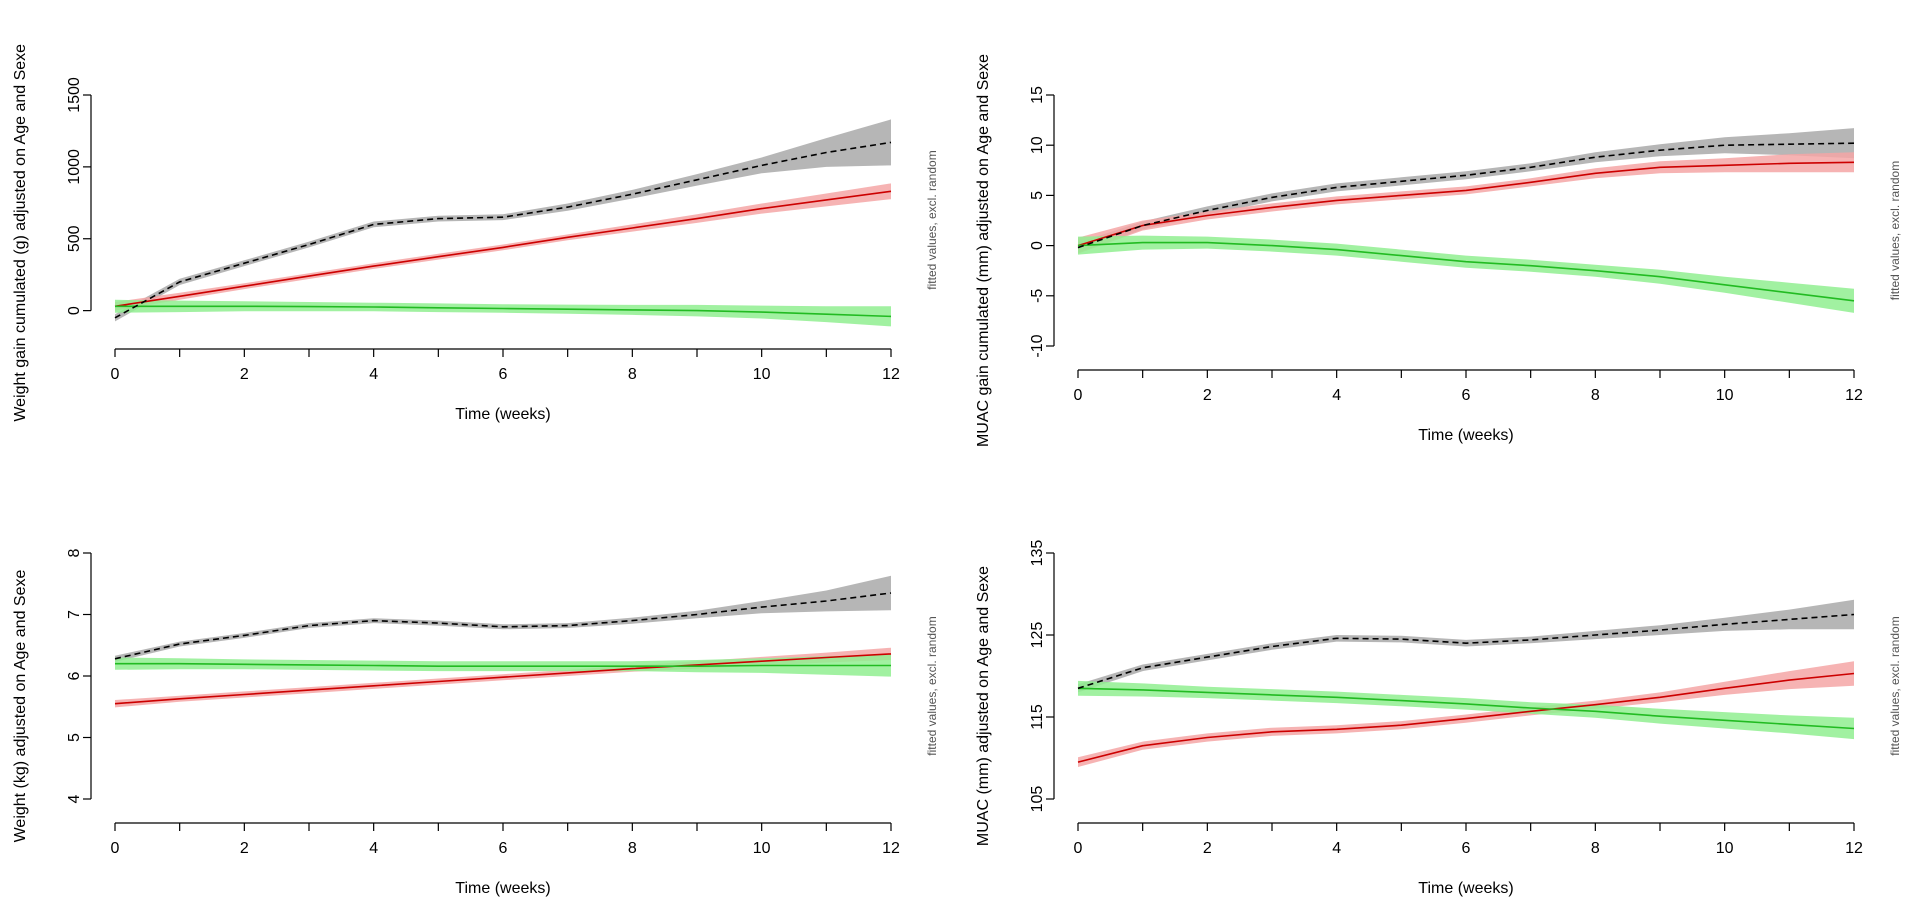 The height and width of the screenshot is (899, 1908). I want to click on y-axis-title: MUAC (mm) adjusted on Age and Sexe, so click(983, 706).